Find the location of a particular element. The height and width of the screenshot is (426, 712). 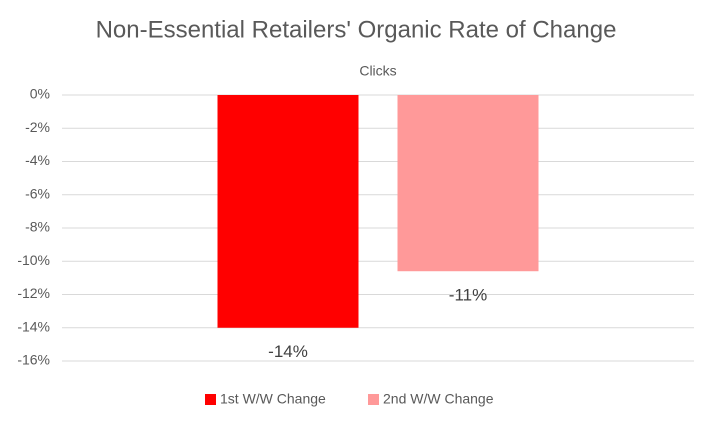

y-tick-label: -16% is located at coordinates (33, 360).